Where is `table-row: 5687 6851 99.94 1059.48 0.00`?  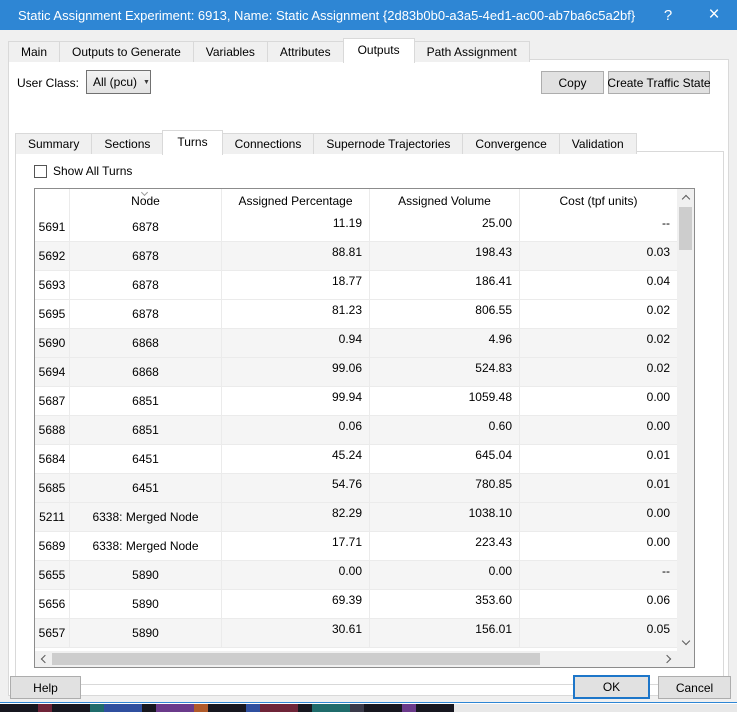
table-row: 5687 6851 99.94 1059.48 0.00 is located at coordinates (356, 401).